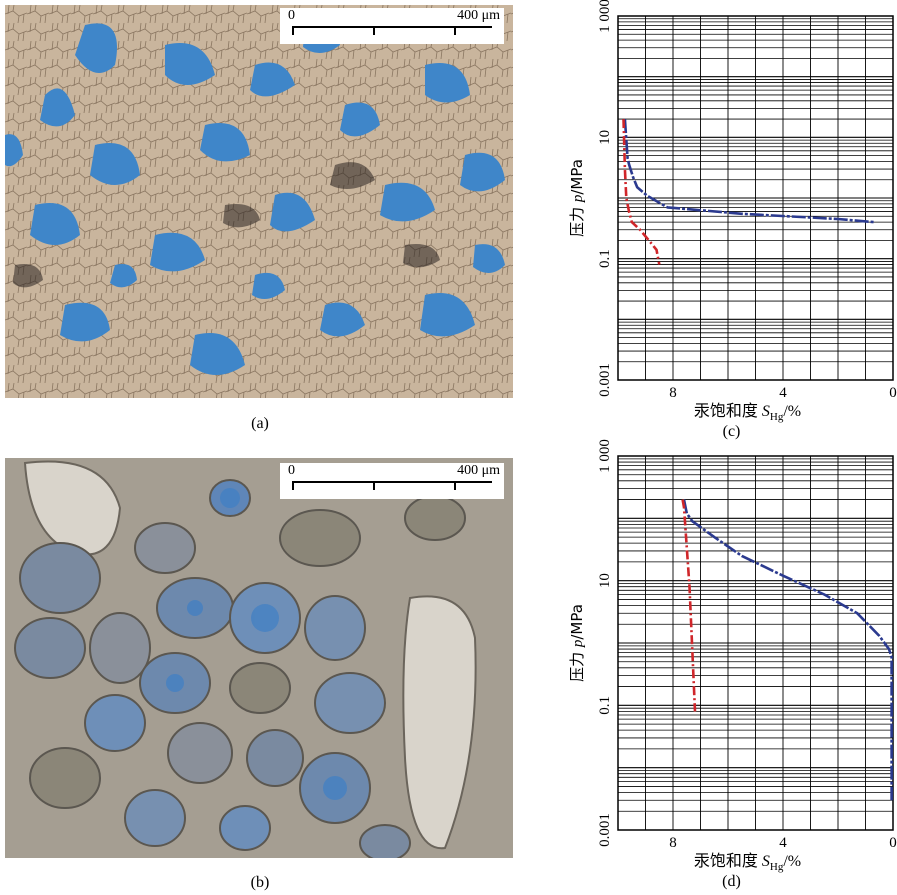  What do you see at coordinates (260, 423) in the screenshot?
I see `panel-label-a: (a)` at bounding box center [260, 423].